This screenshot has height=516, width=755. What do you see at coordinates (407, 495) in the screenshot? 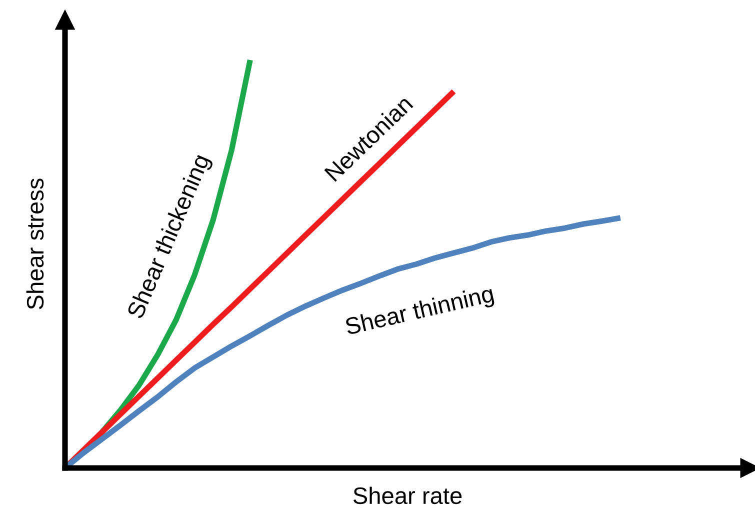
I see `x-axis-title: Shear rate` at bounding box center [407, 495].